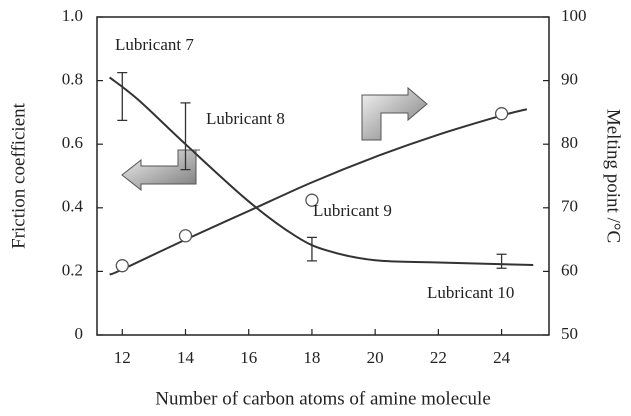 Image resolution: width=631 pixels, height=416 pixels. What do you see at coordinates (569, 333) in the screenshot?
I see `y2-tick-label: 50` at bounding box center [569, 333].